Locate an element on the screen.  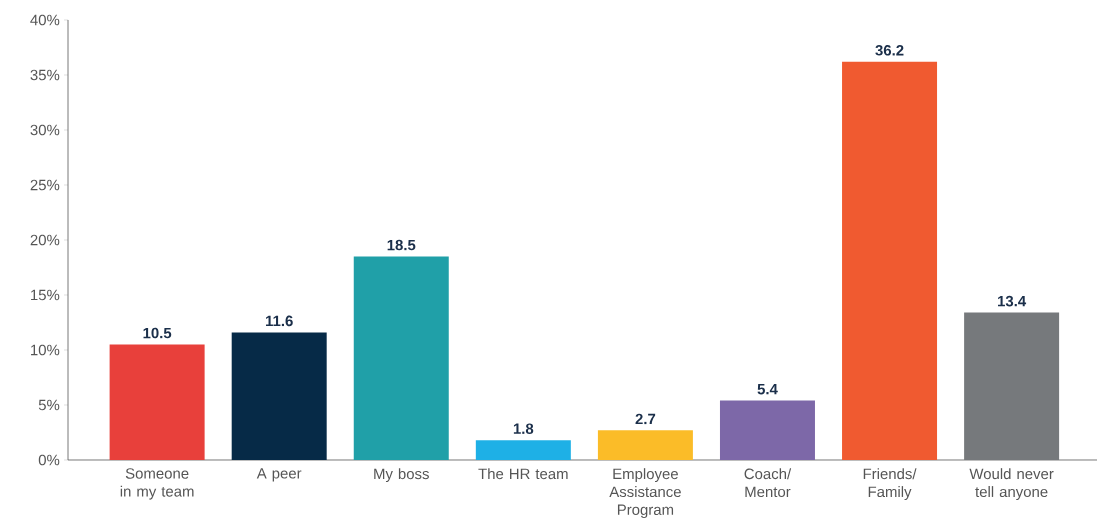
y-tick-label: 5% is located at coordinates (49, 405).